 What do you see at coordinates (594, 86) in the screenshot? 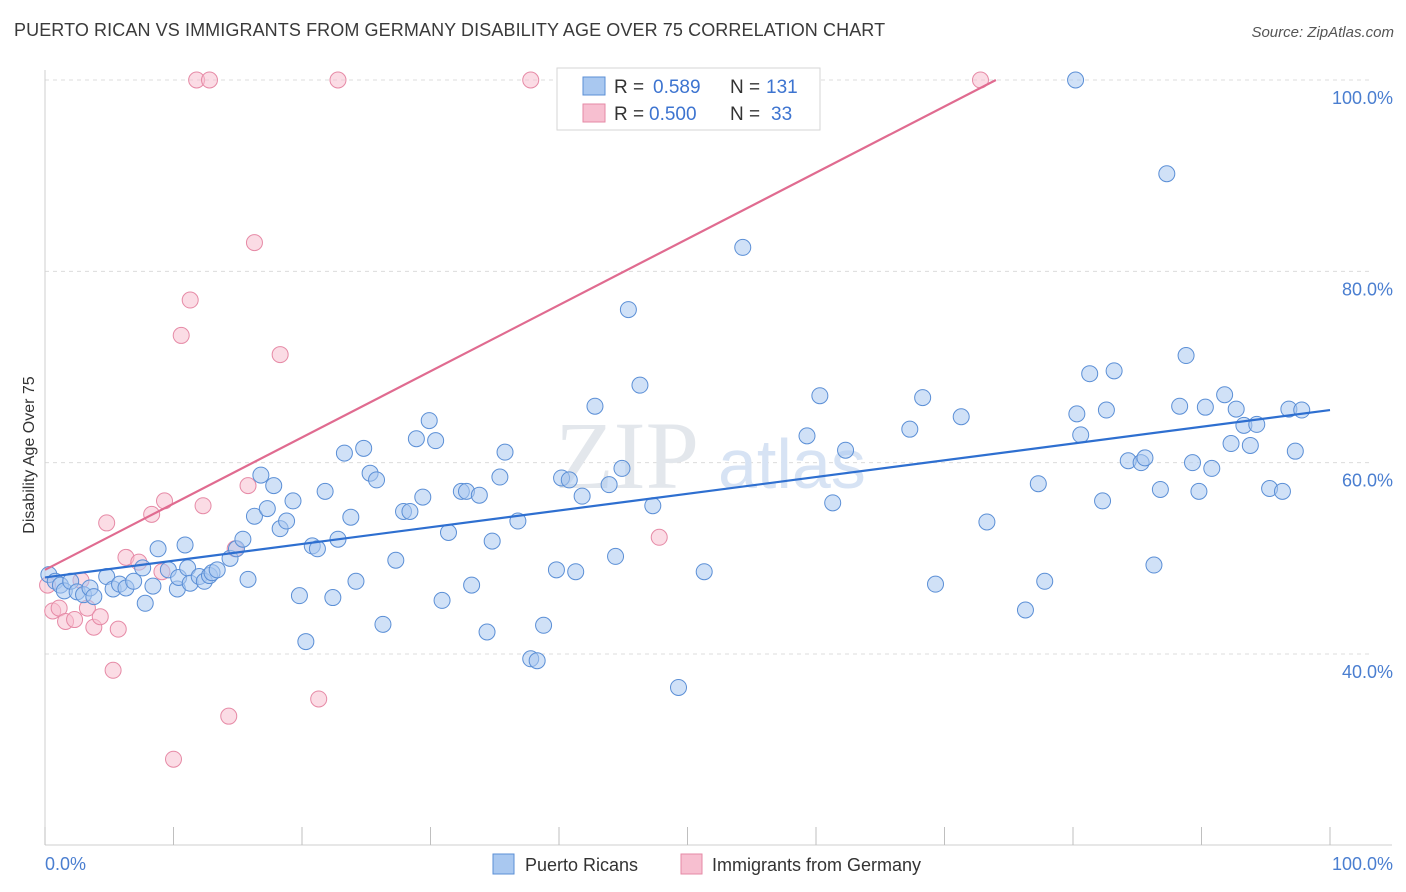
I see `legend-swatch-puerto-ricans` at bounding box center [594, 86].